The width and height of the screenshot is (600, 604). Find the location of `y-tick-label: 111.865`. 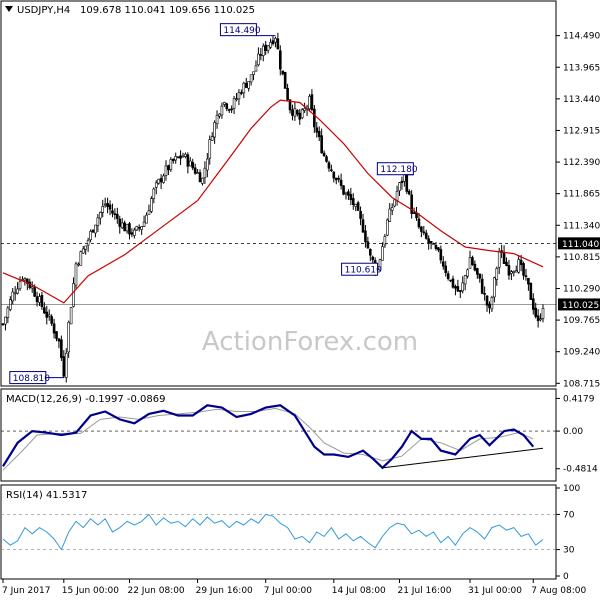

y-tick-label: 111.865 is located at coordinates (581, 195).